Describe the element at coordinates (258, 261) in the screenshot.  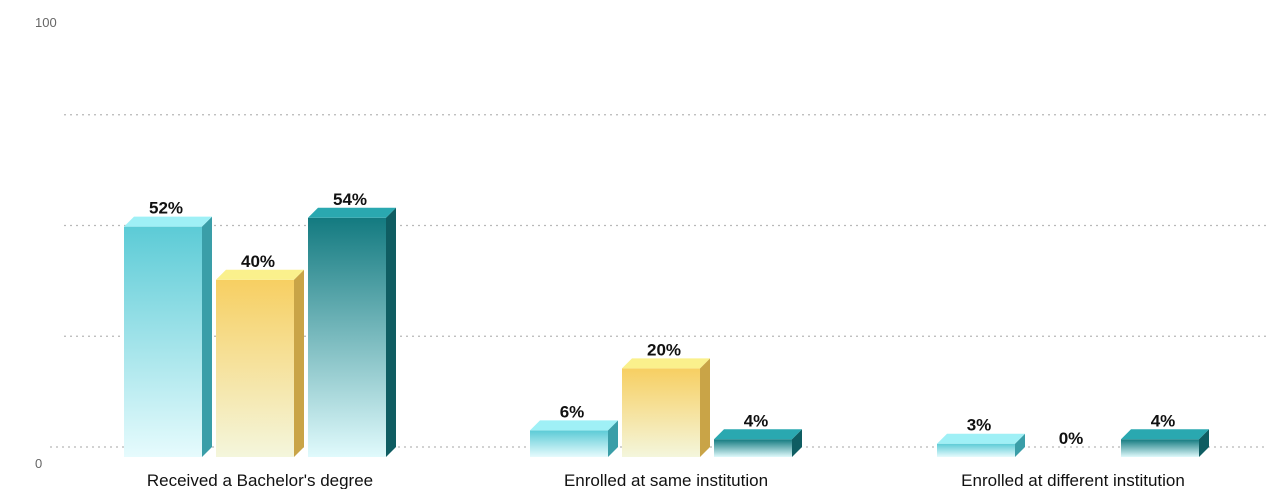
I see `data-label: 40%` at that location.